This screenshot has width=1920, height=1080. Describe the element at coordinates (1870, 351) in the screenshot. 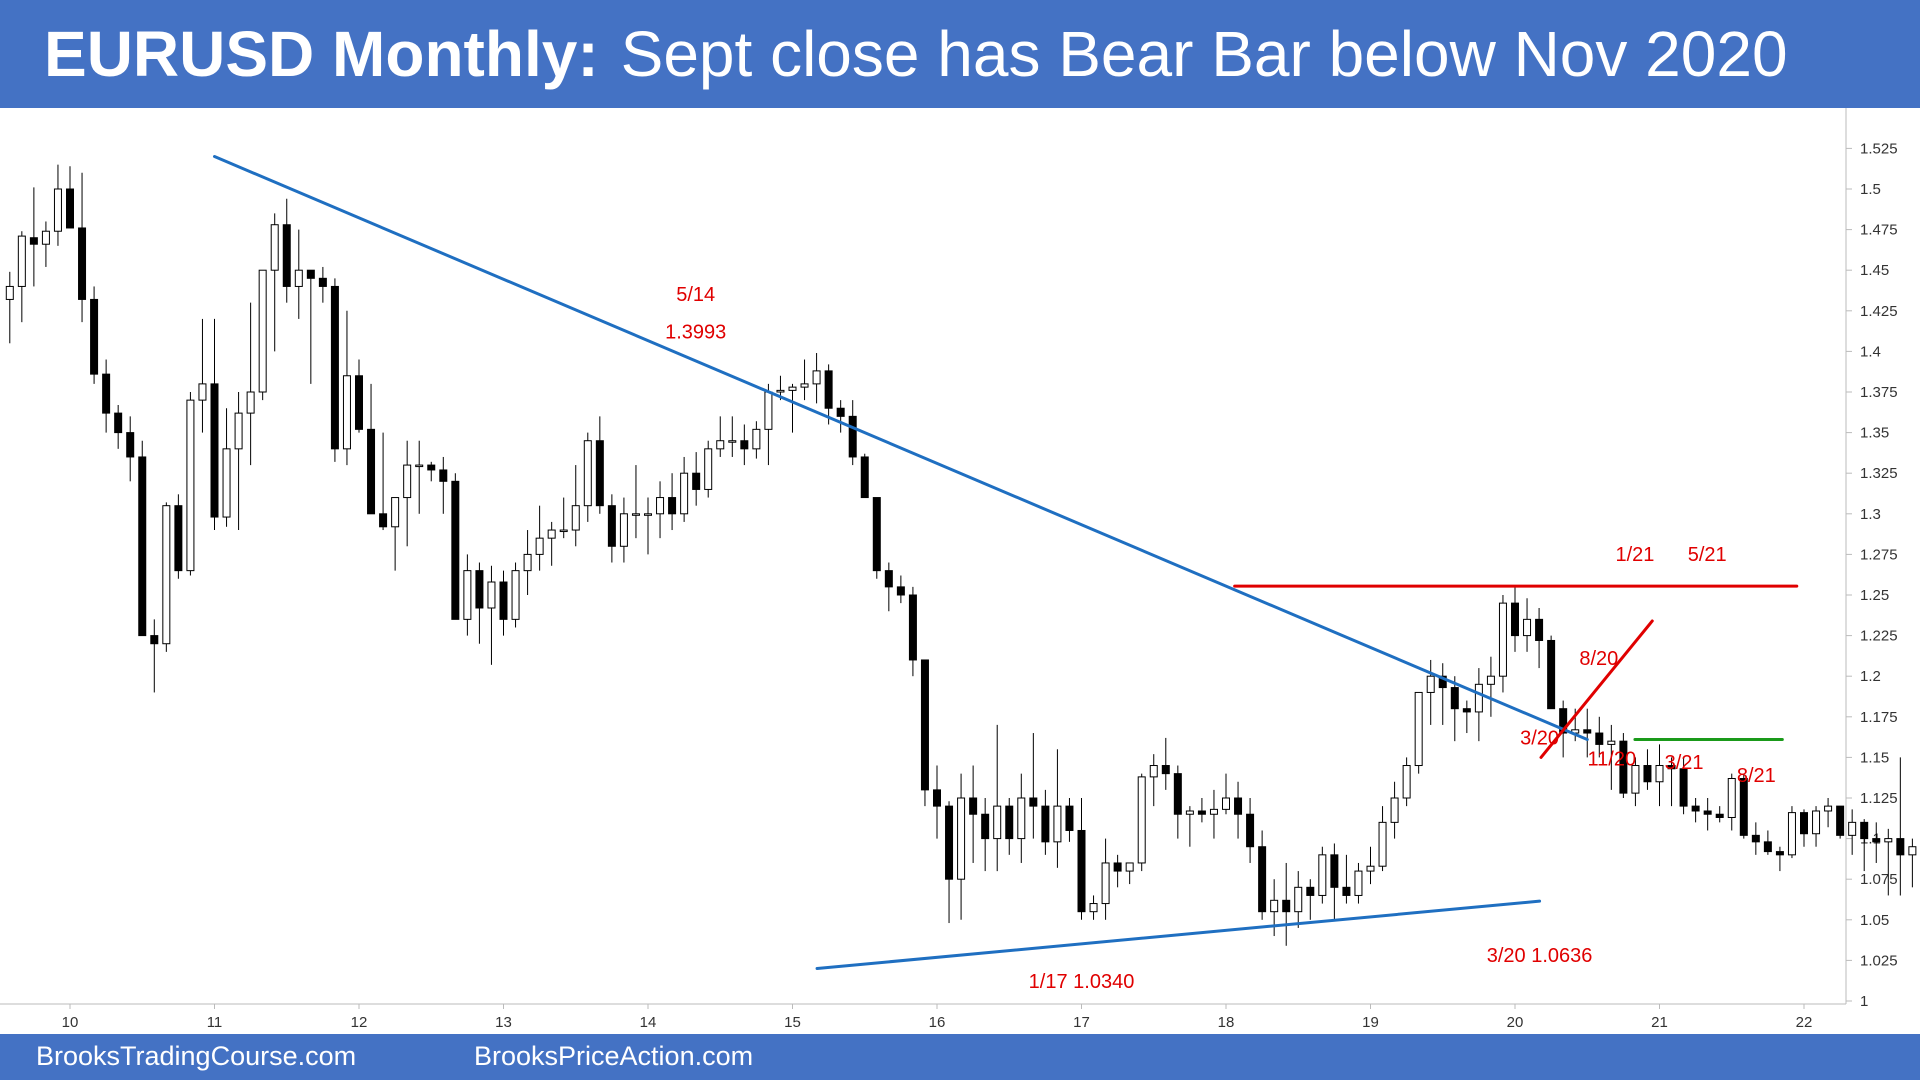

I see `y-tick-label: 1.4` at that location.